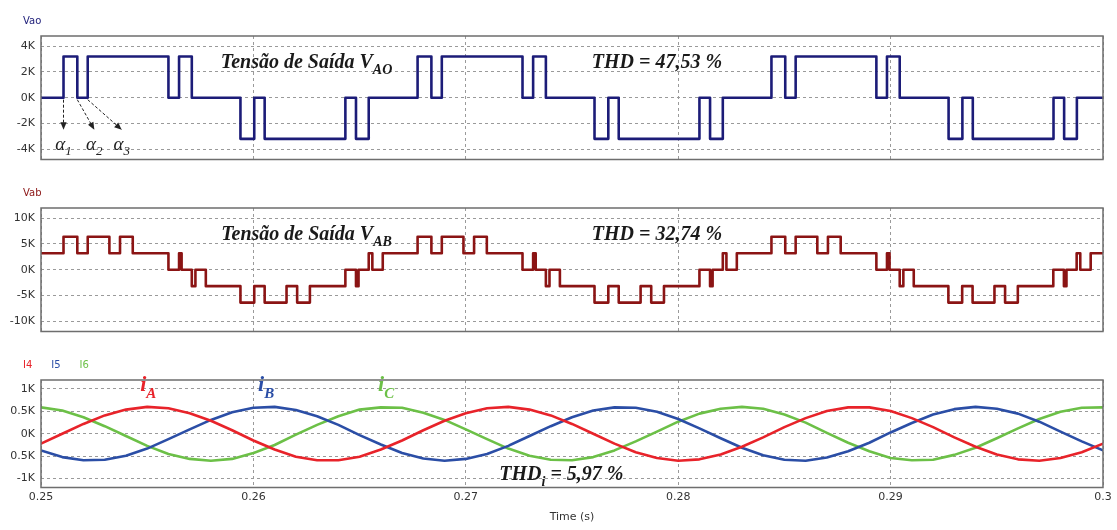 Image resolution: width=1117 pixels, height=530 pixels. What do you see at coordinates (22, 320) in the screenshot?
I see `y-tick-label: -10K` at bounding box center [22, 320].